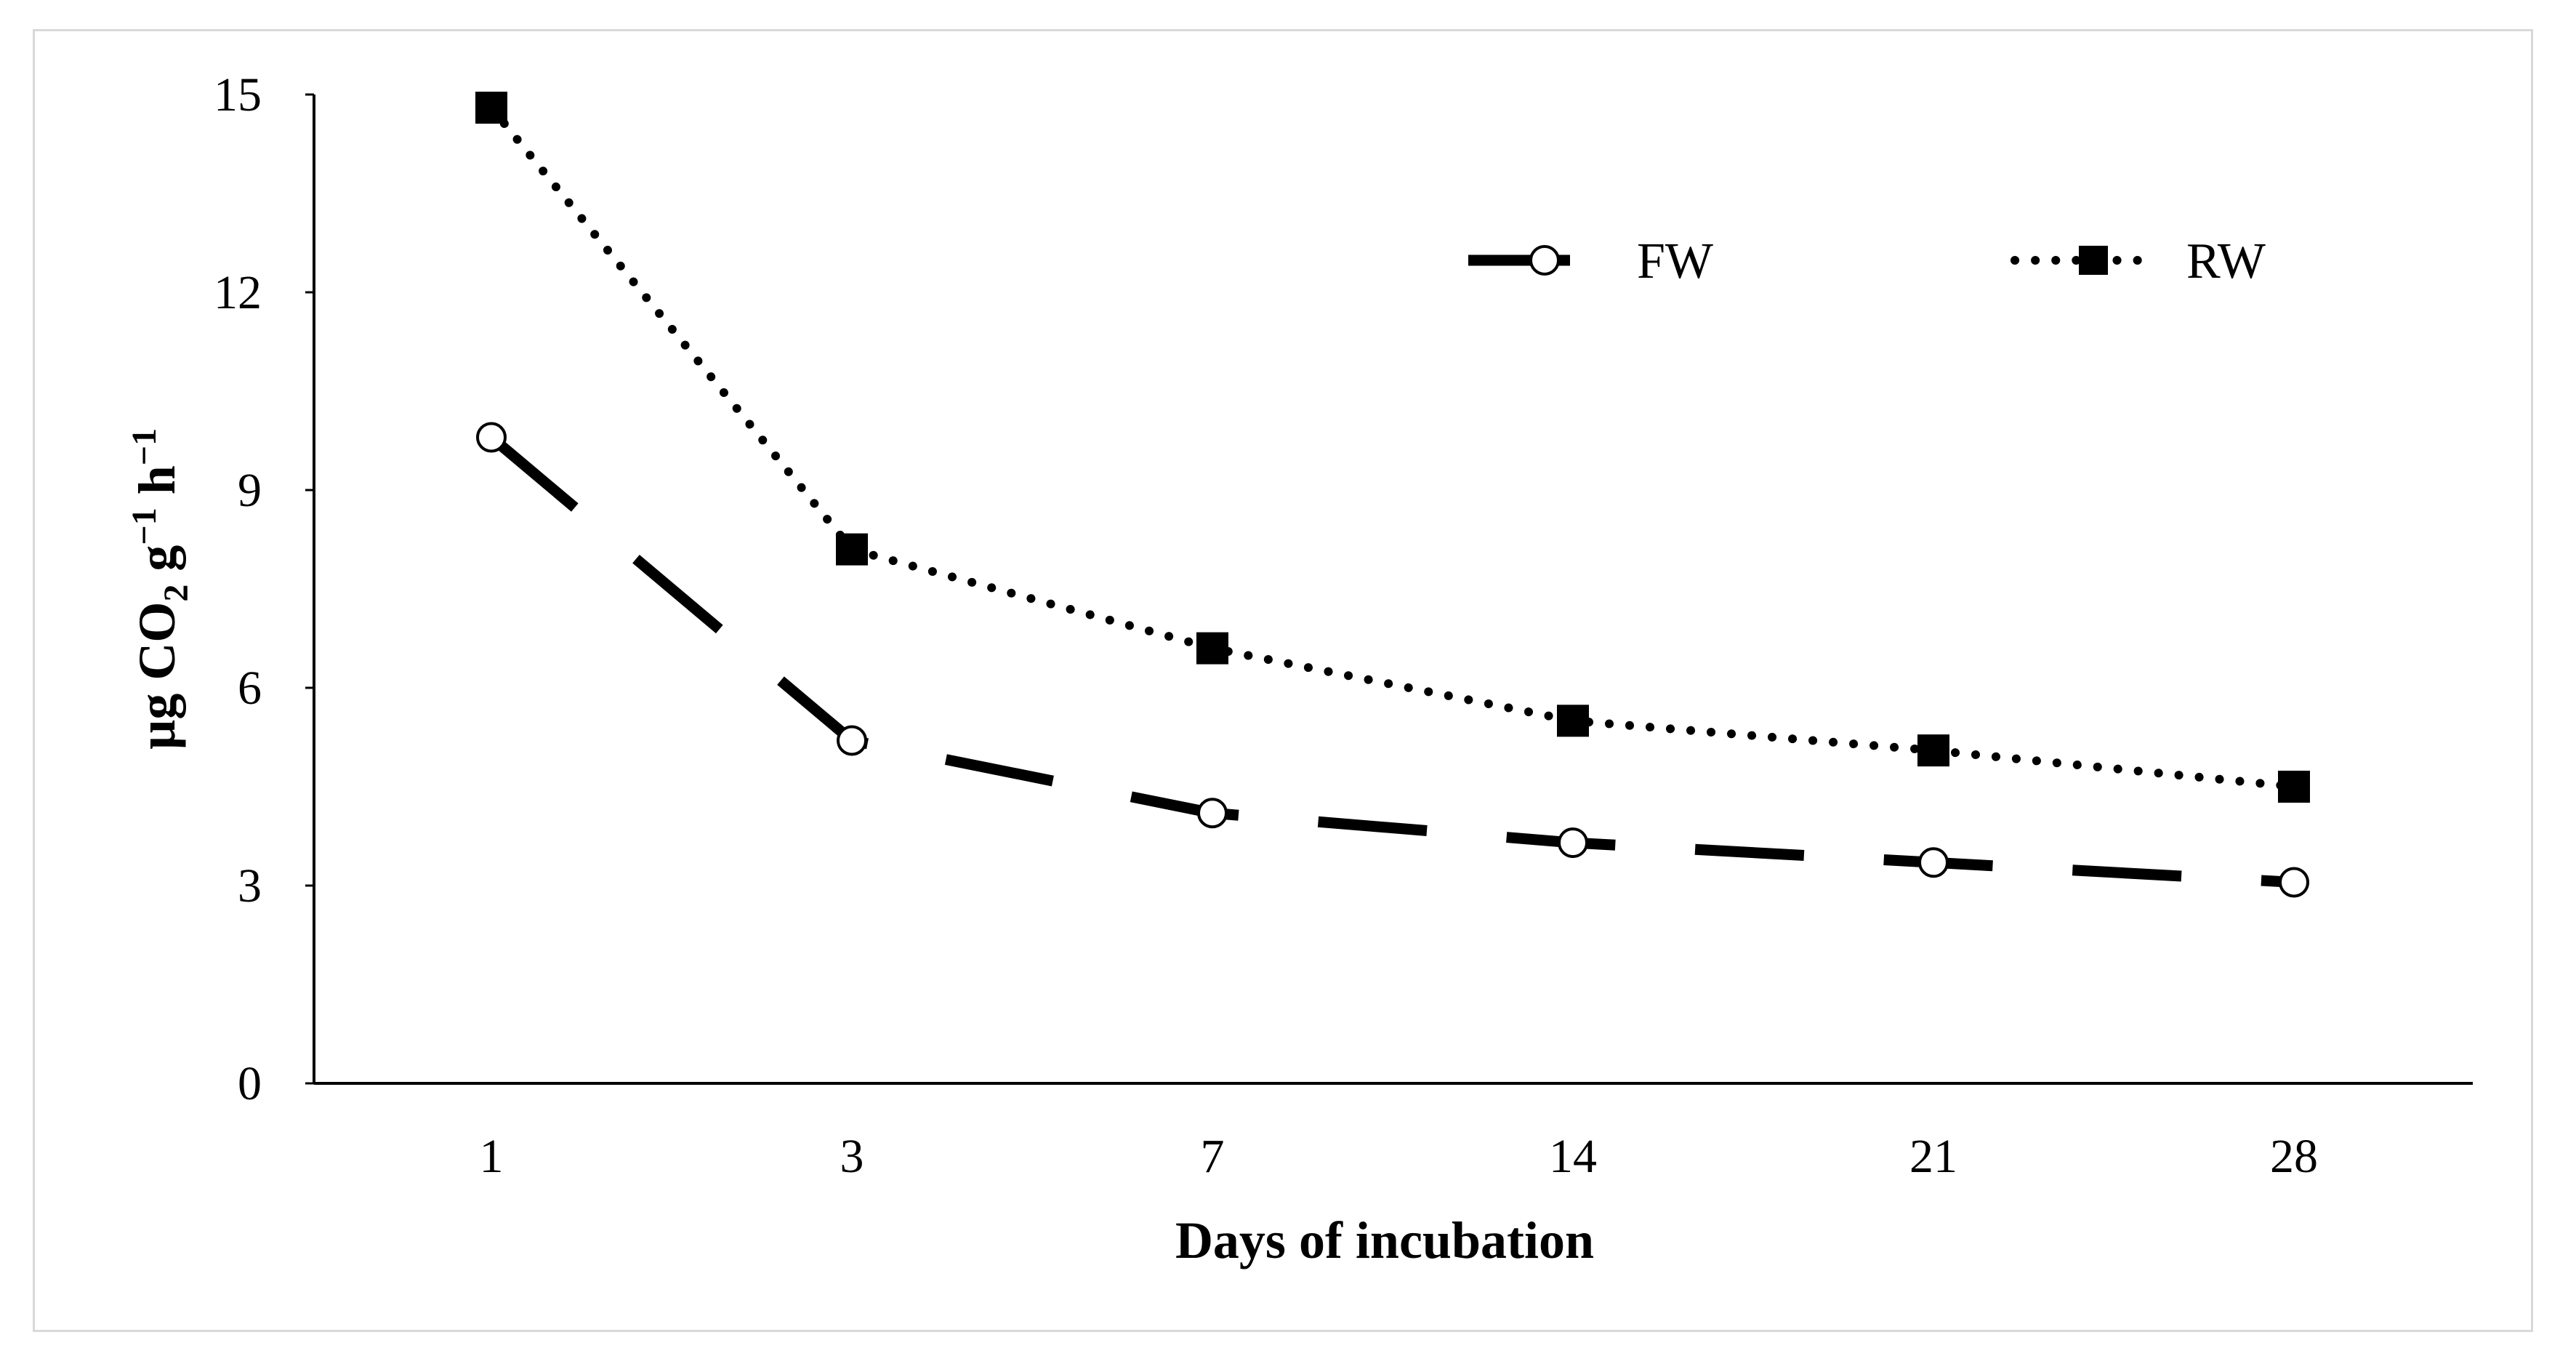 The image size is (2576, 1364). I want to click on legend-item-fw: FW, so click(1590, 261).